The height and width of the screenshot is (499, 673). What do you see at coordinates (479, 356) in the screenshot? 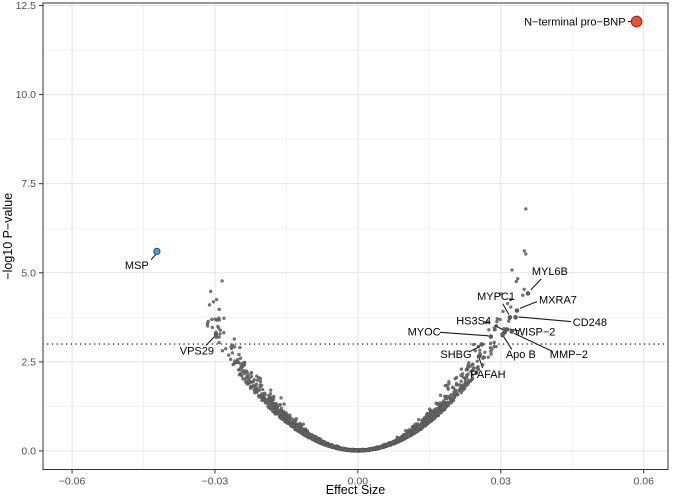
I see `highlighted-point-pafah` at bounding box center [479, 356].